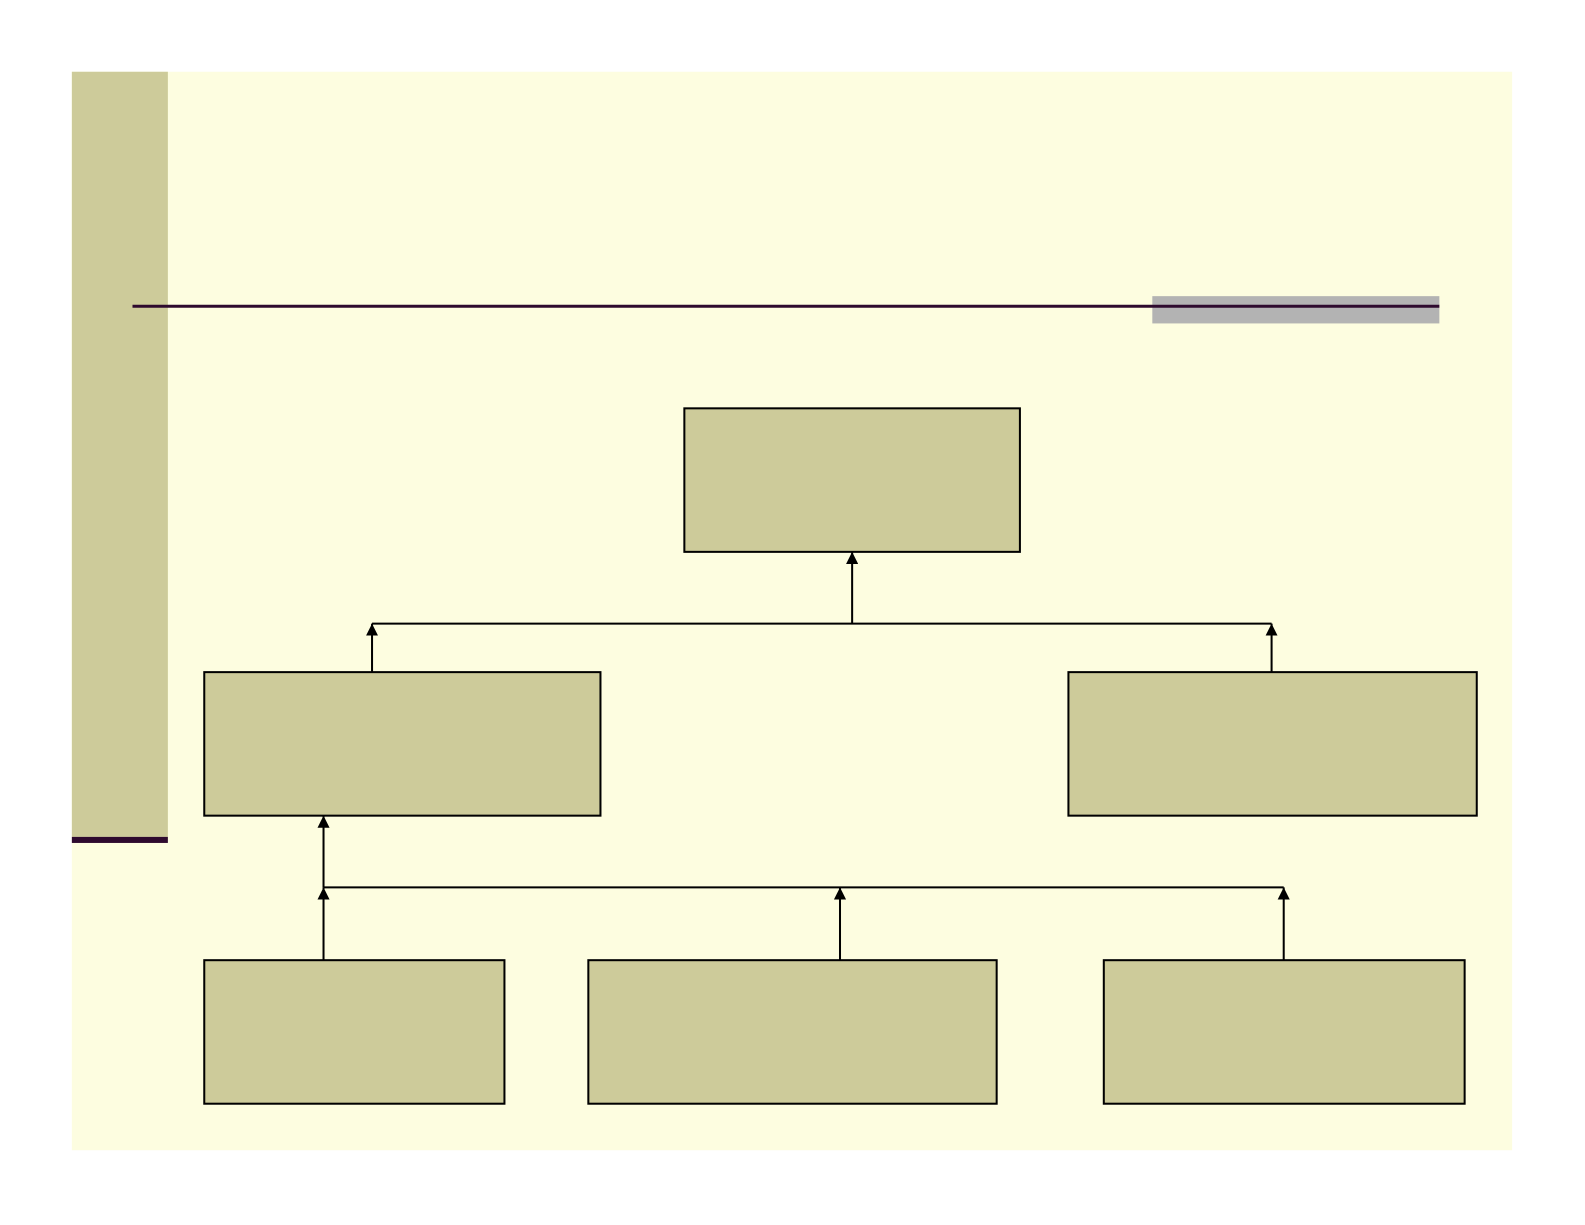 The width and height of the screenshot is (1585, 1225). What do you see at coordinates (792, 1032) in the screenshot?
I see `node-bottom-center` at bounding box center [792, 1032].